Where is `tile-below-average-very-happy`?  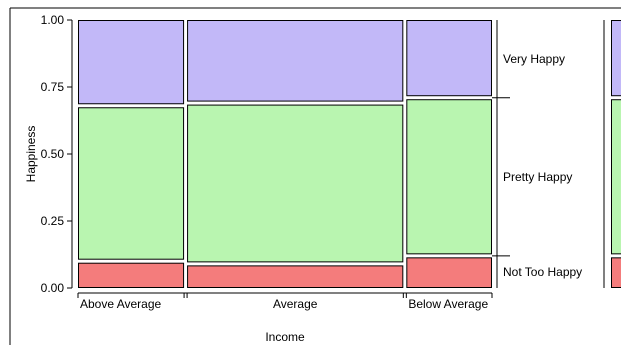
tile-below-average-very-happy is located at coordinates (449, 58).